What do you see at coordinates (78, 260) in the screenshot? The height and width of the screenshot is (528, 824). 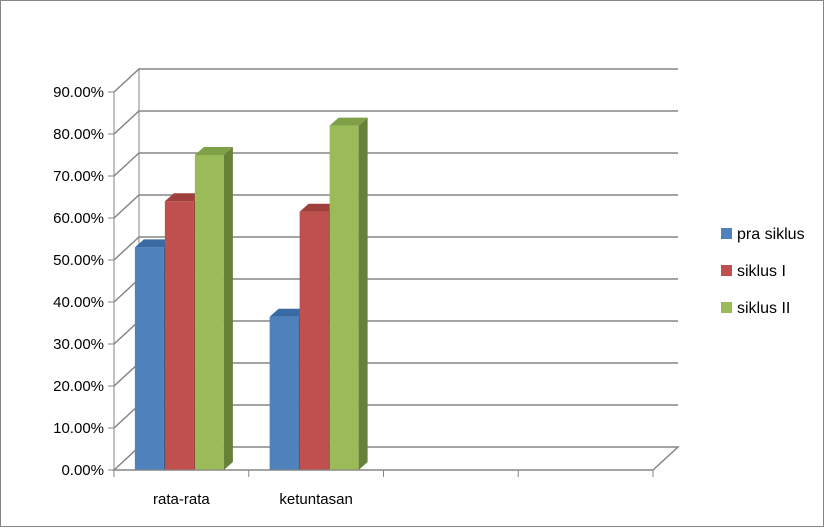 I see `y-tick-label: 50.00%` at bounding box center [78, 260].